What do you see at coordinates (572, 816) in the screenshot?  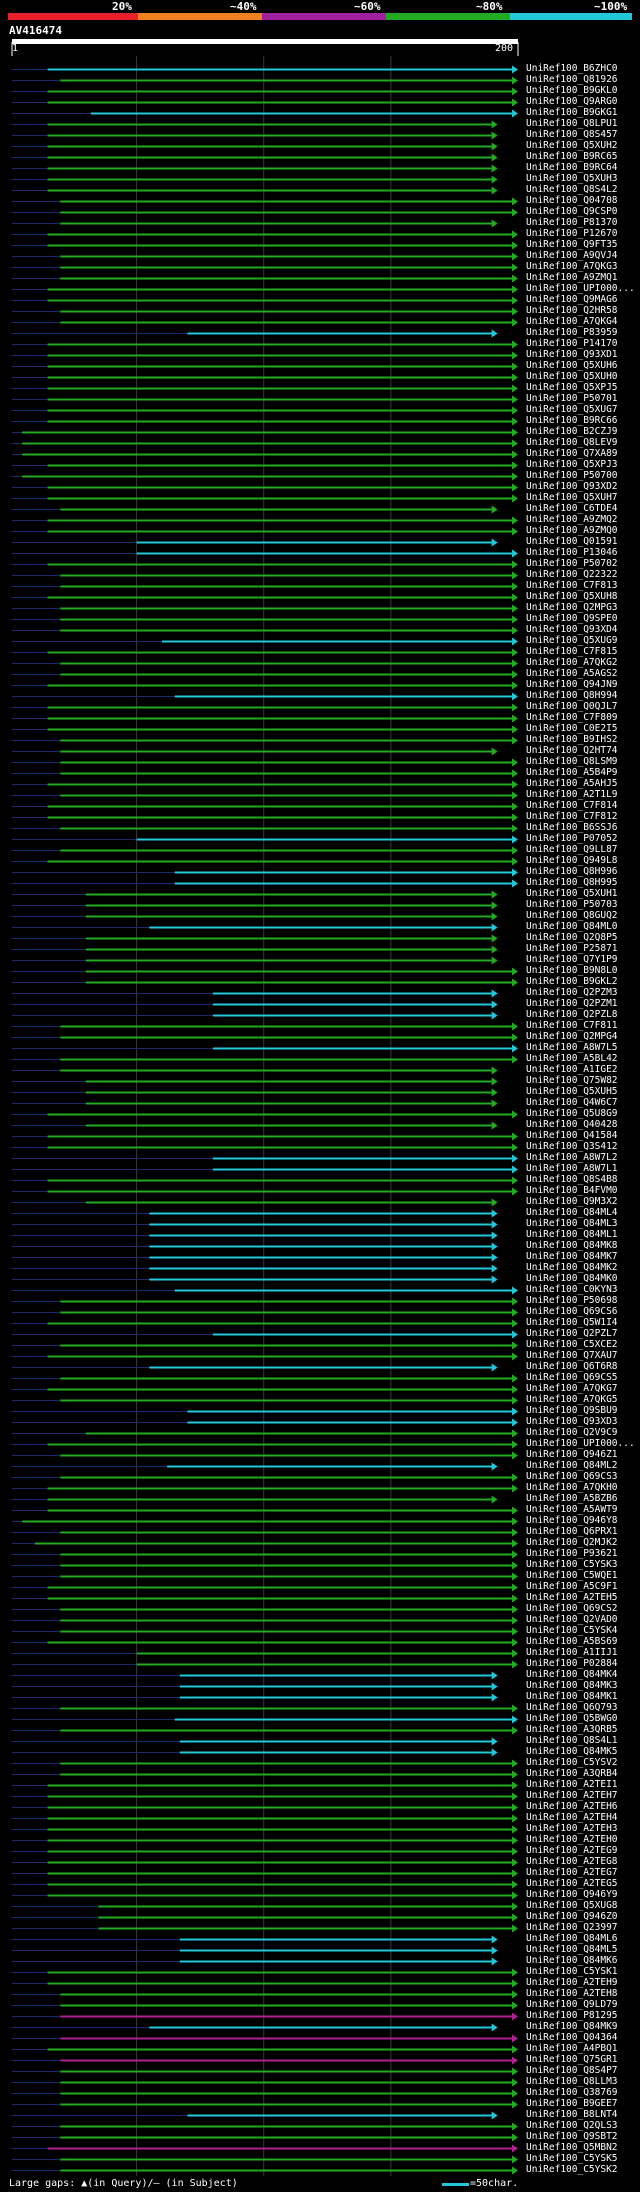 I see `hit-label: UniRef100_C7F812` at bounding box center [572, 816].